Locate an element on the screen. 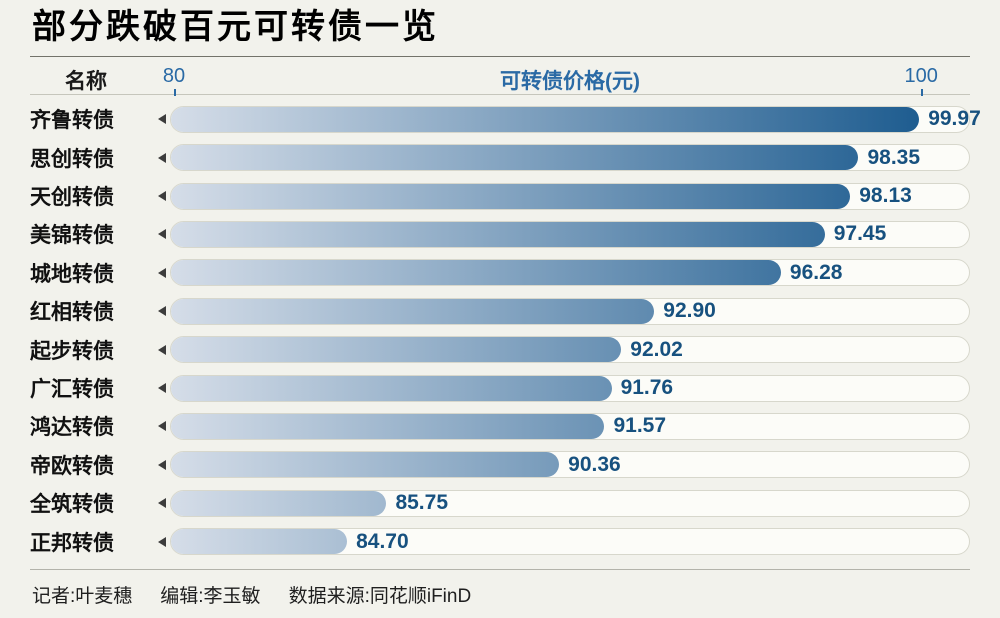 The image size is (1000, 618). chart-row: 红相转债 92.90 is located at coordinates (500, 311).